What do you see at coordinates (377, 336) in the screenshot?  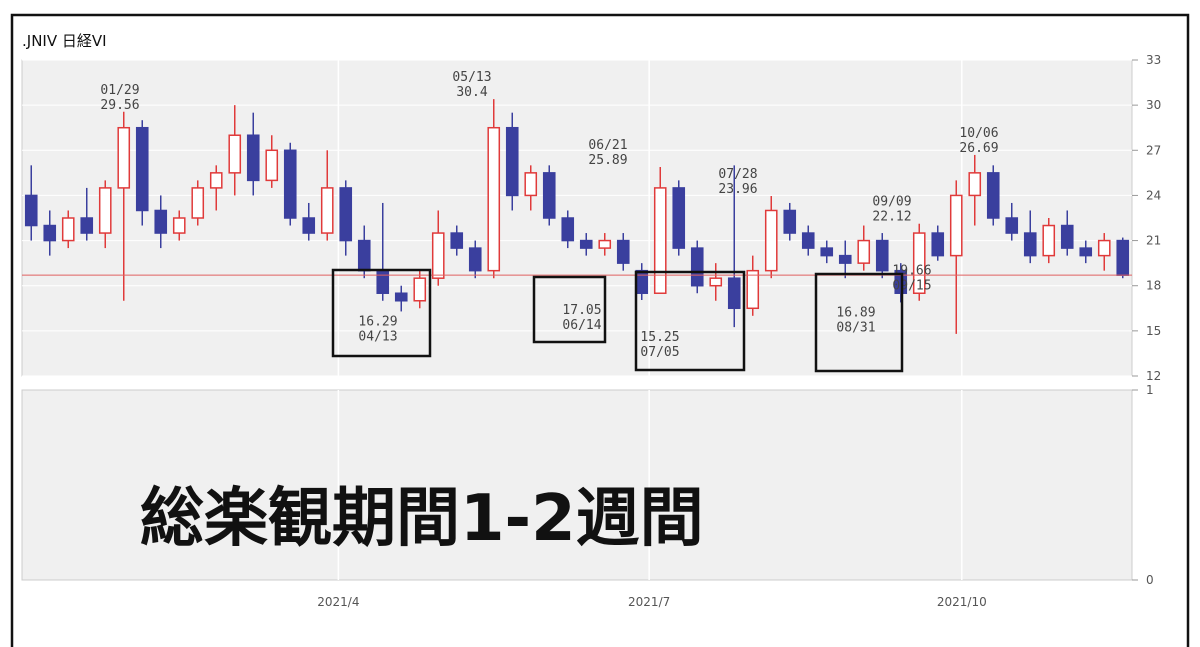 I see `annotation-date: 04/13` at bounding box center [377, 336].